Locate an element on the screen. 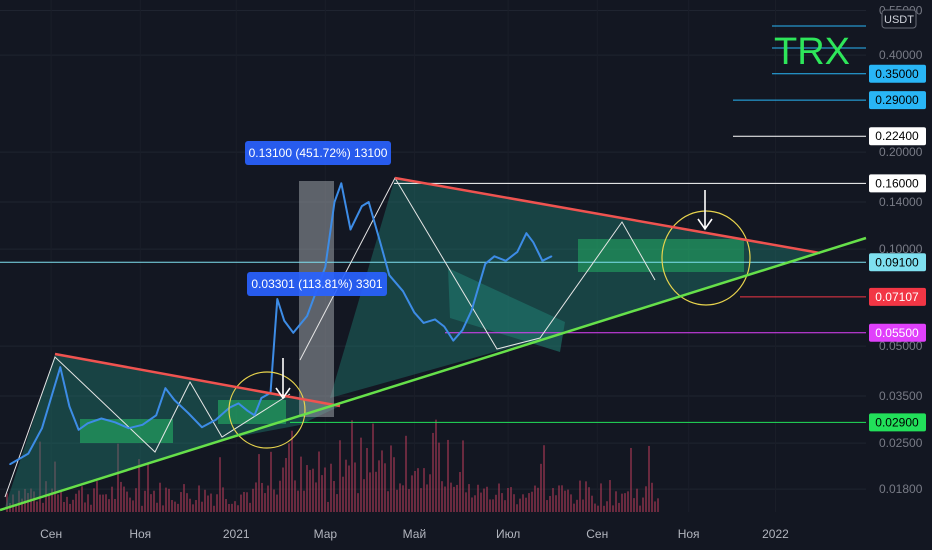 This screenshot has height=550, width=932. symbol-title: TRX is located at coordinates (812, 52).